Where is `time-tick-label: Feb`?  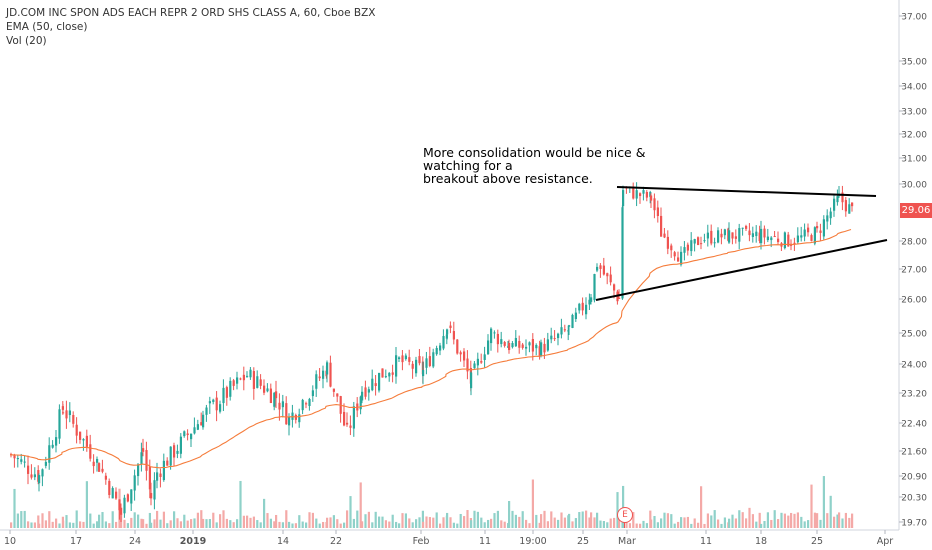
time-tick-label: Feb is located at coordinates (421, 541).